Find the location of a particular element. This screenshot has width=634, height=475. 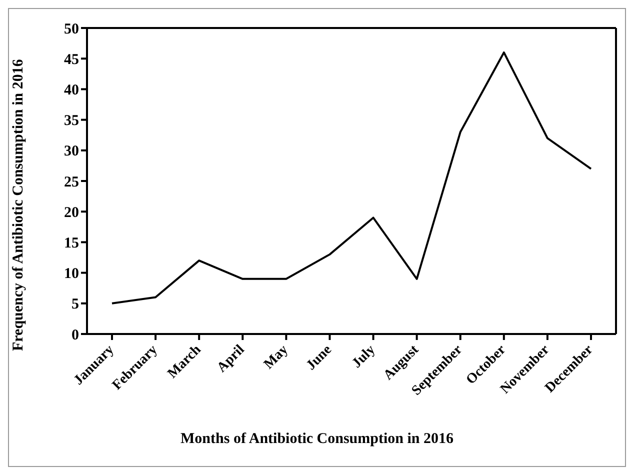

x-tick-label: July is located at coordinates (364, 357).